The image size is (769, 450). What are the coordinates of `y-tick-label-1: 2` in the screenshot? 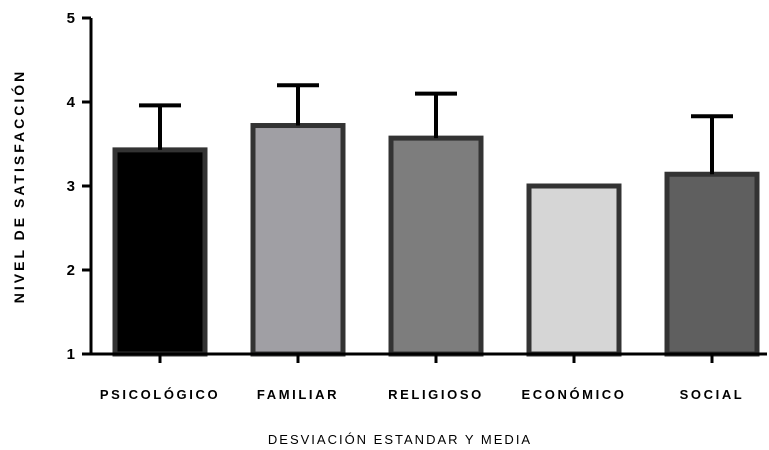 It's located at (71, 270).